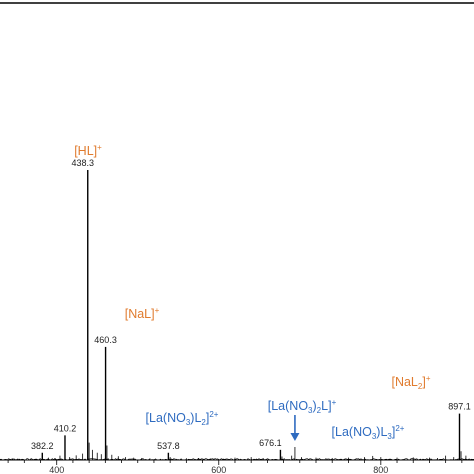 The image size is (474, 474). What do you see at coordinates (142, 313) in the screenshot?
I see `annotation-nal: [NaL]+` at bounding box center [142, 313].